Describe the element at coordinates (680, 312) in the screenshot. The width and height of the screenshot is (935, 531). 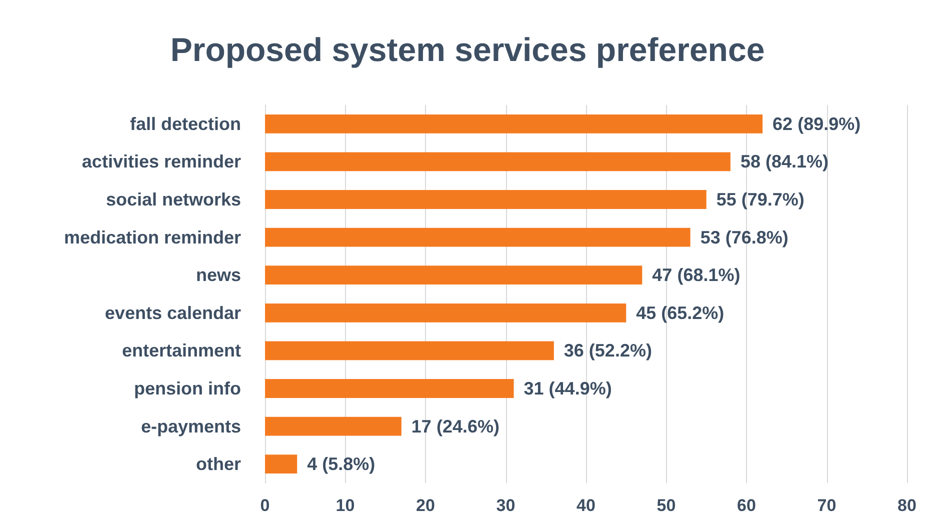
I see `data-label: 45 (65.2%)` at that location.